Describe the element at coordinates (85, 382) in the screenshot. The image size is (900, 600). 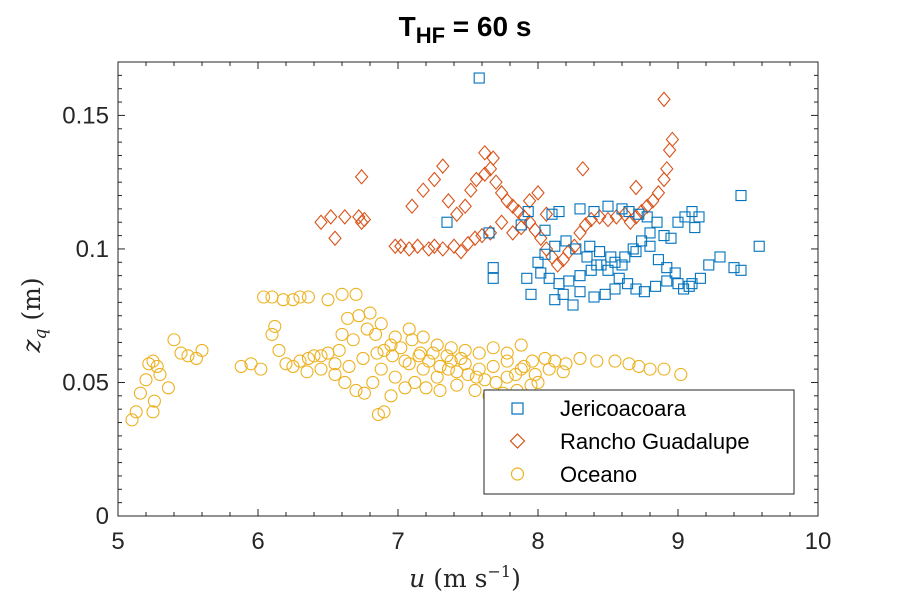
I see `y-tick-label: 0.05` at that location.